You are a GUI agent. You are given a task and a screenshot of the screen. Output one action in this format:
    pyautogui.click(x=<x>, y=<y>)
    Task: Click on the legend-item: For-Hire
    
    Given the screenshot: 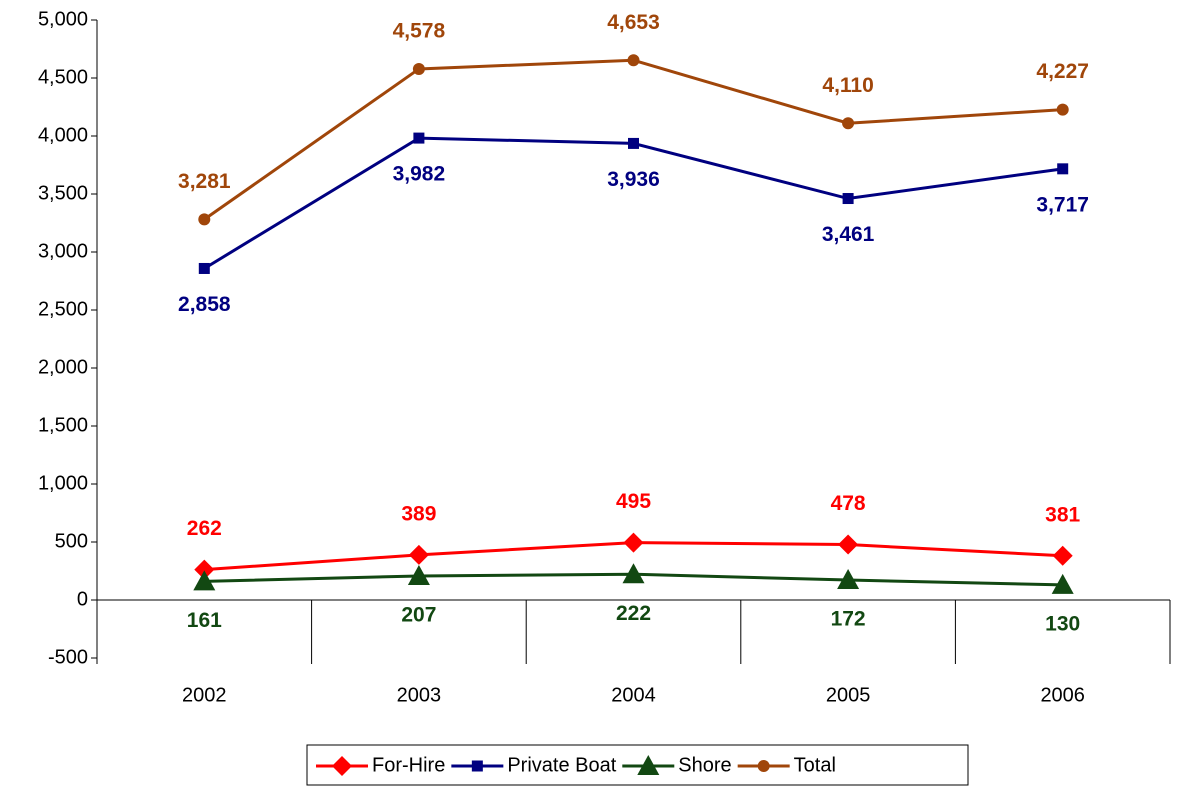 What is the action you would take?
    pyautogui.click(x=380, y=765)
    